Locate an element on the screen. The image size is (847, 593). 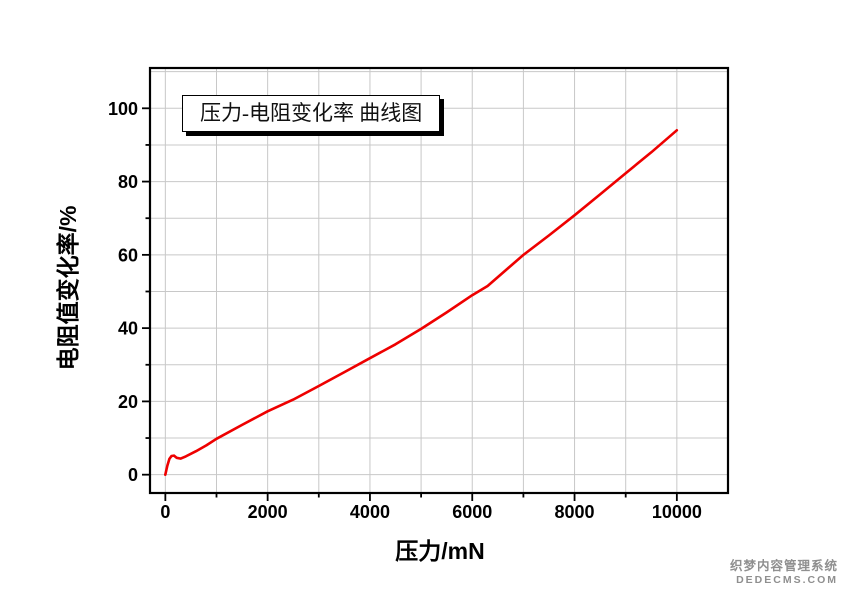
watermark: 织梦内容管理系统 DEDECMS.COM is located at coordinates (784, 570).